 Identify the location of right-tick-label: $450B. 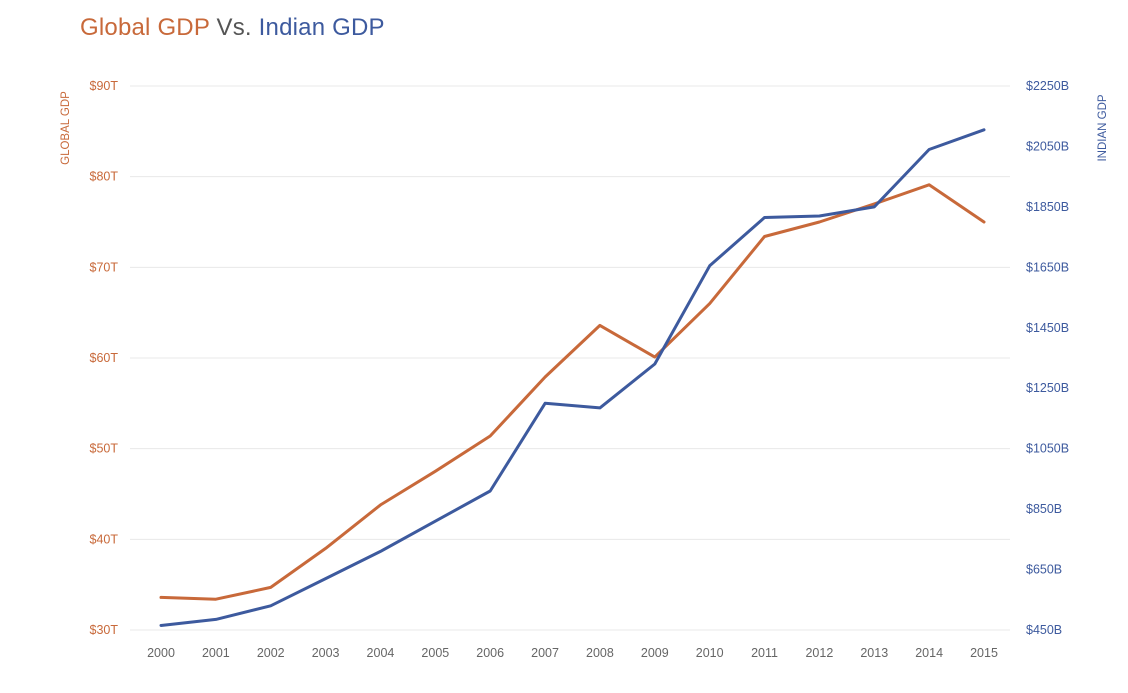
(1044, 630).